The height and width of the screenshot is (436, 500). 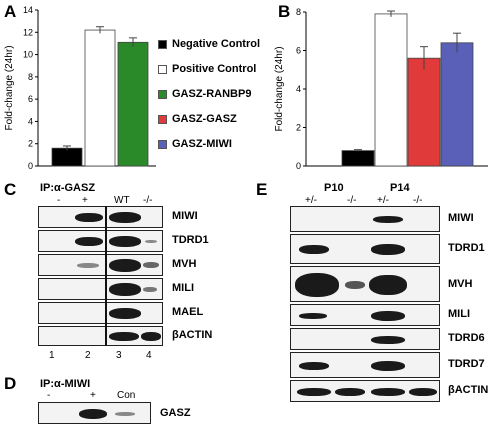 I want to click on group-label-p10: P10, so click(x=334, y=188).